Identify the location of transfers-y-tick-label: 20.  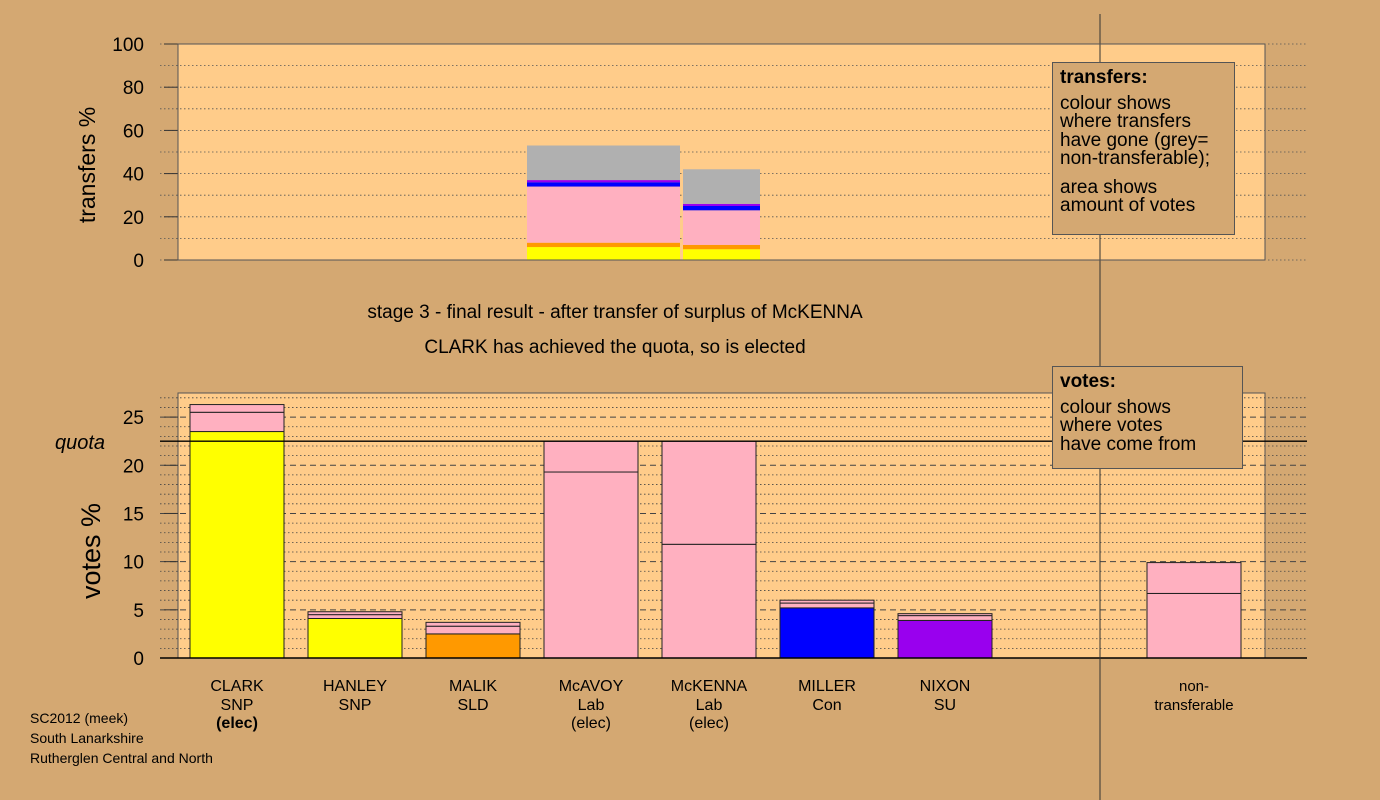
(133, 218).